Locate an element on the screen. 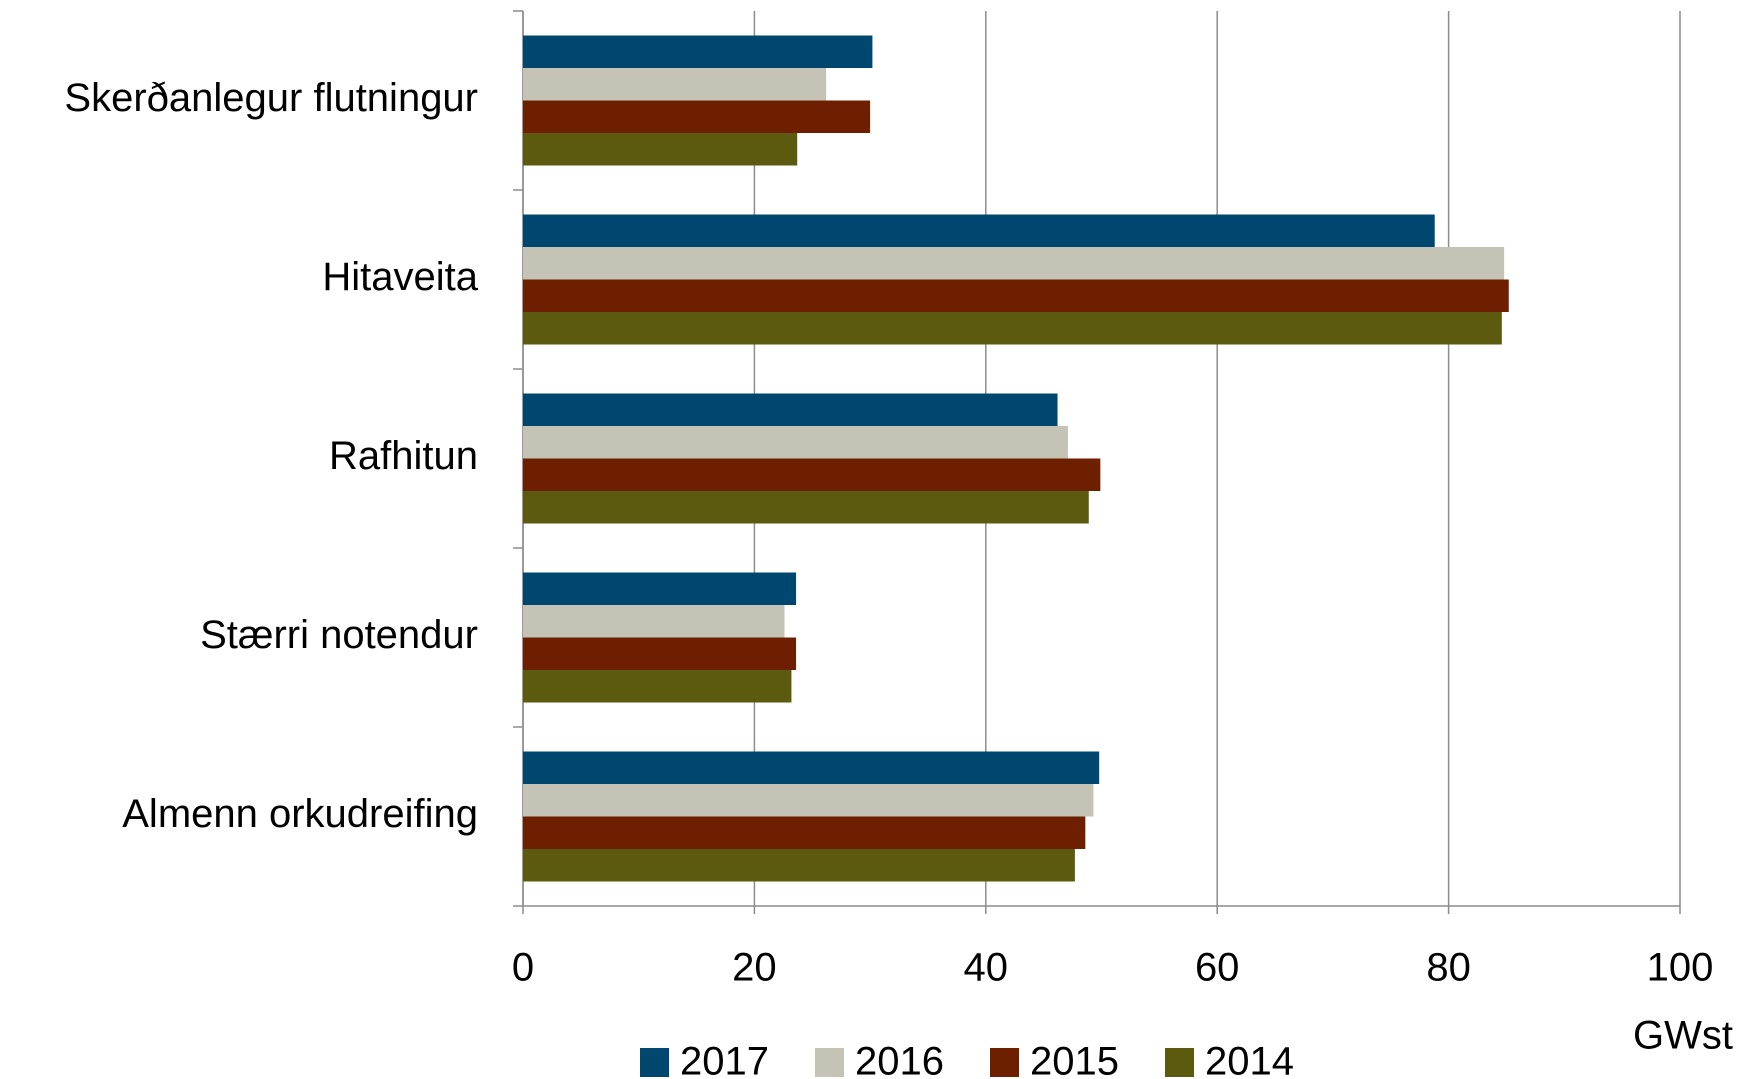  x-tick-label: 20 is located at coordinates (754, 968).